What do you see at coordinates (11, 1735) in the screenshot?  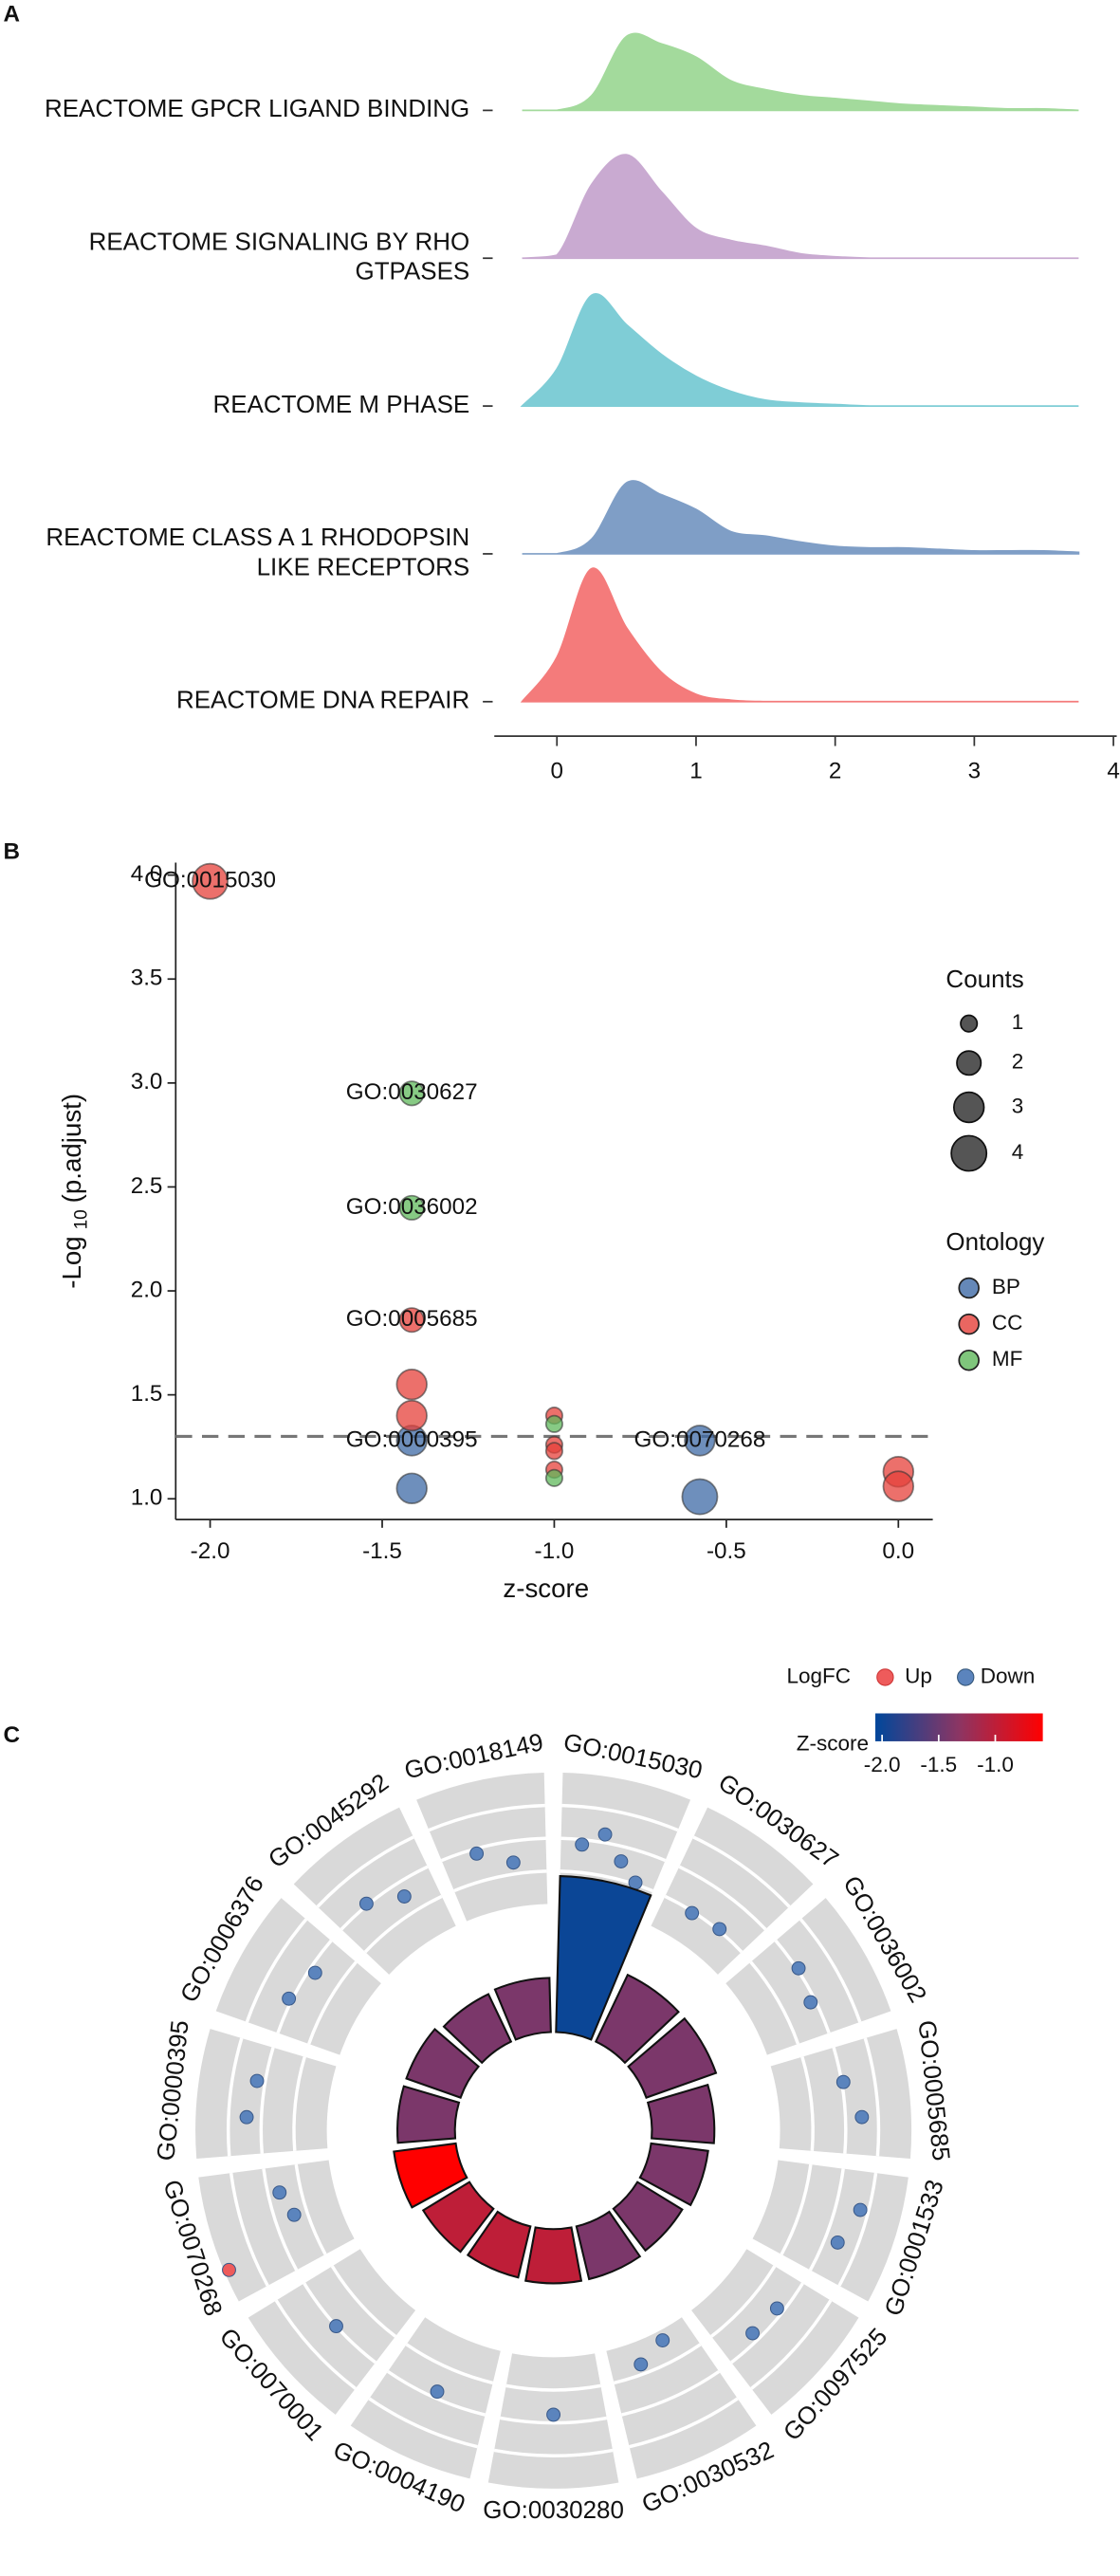 I see `panel-letter: C` at bounding box center [11, 1735].